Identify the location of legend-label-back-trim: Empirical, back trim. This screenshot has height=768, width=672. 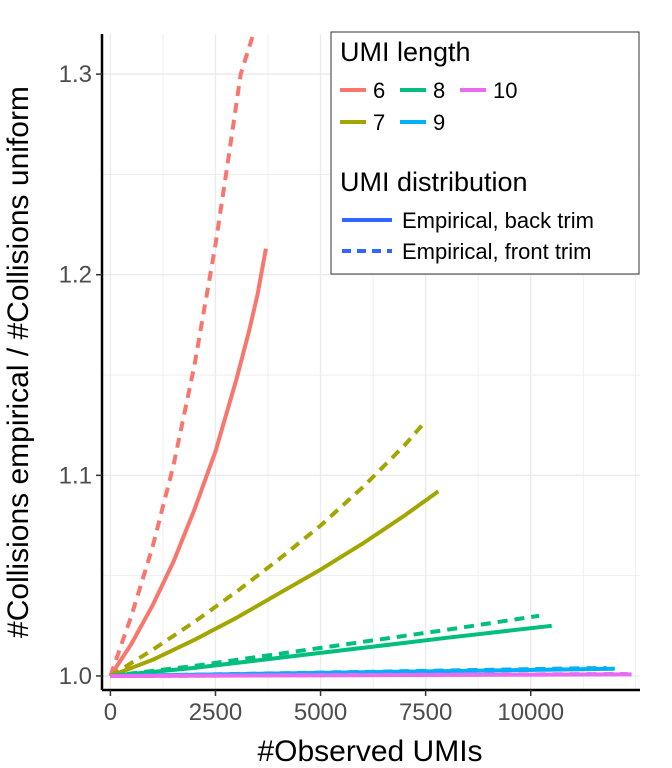
(498, 220).